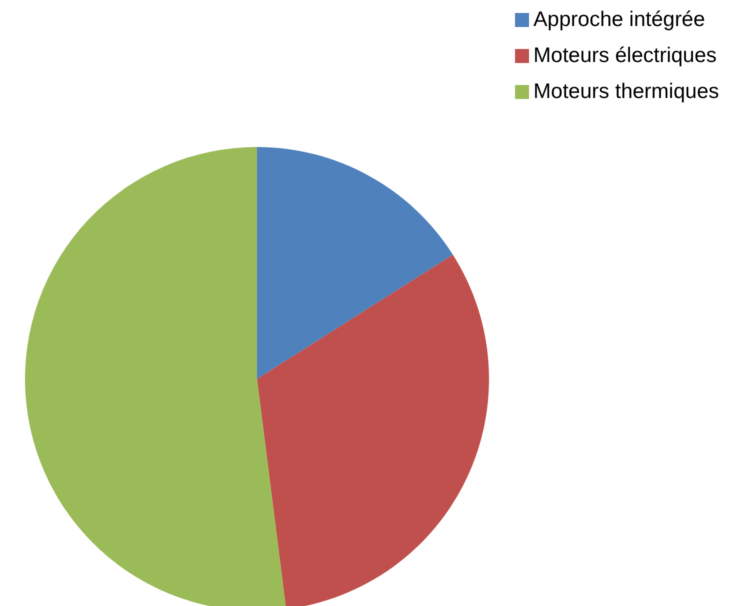 This screenshot has width=737, height=606. Describe the element at coordinates (626, 91) in the screenshot. I see `legend-label: Moteurs thermiques` at that location.